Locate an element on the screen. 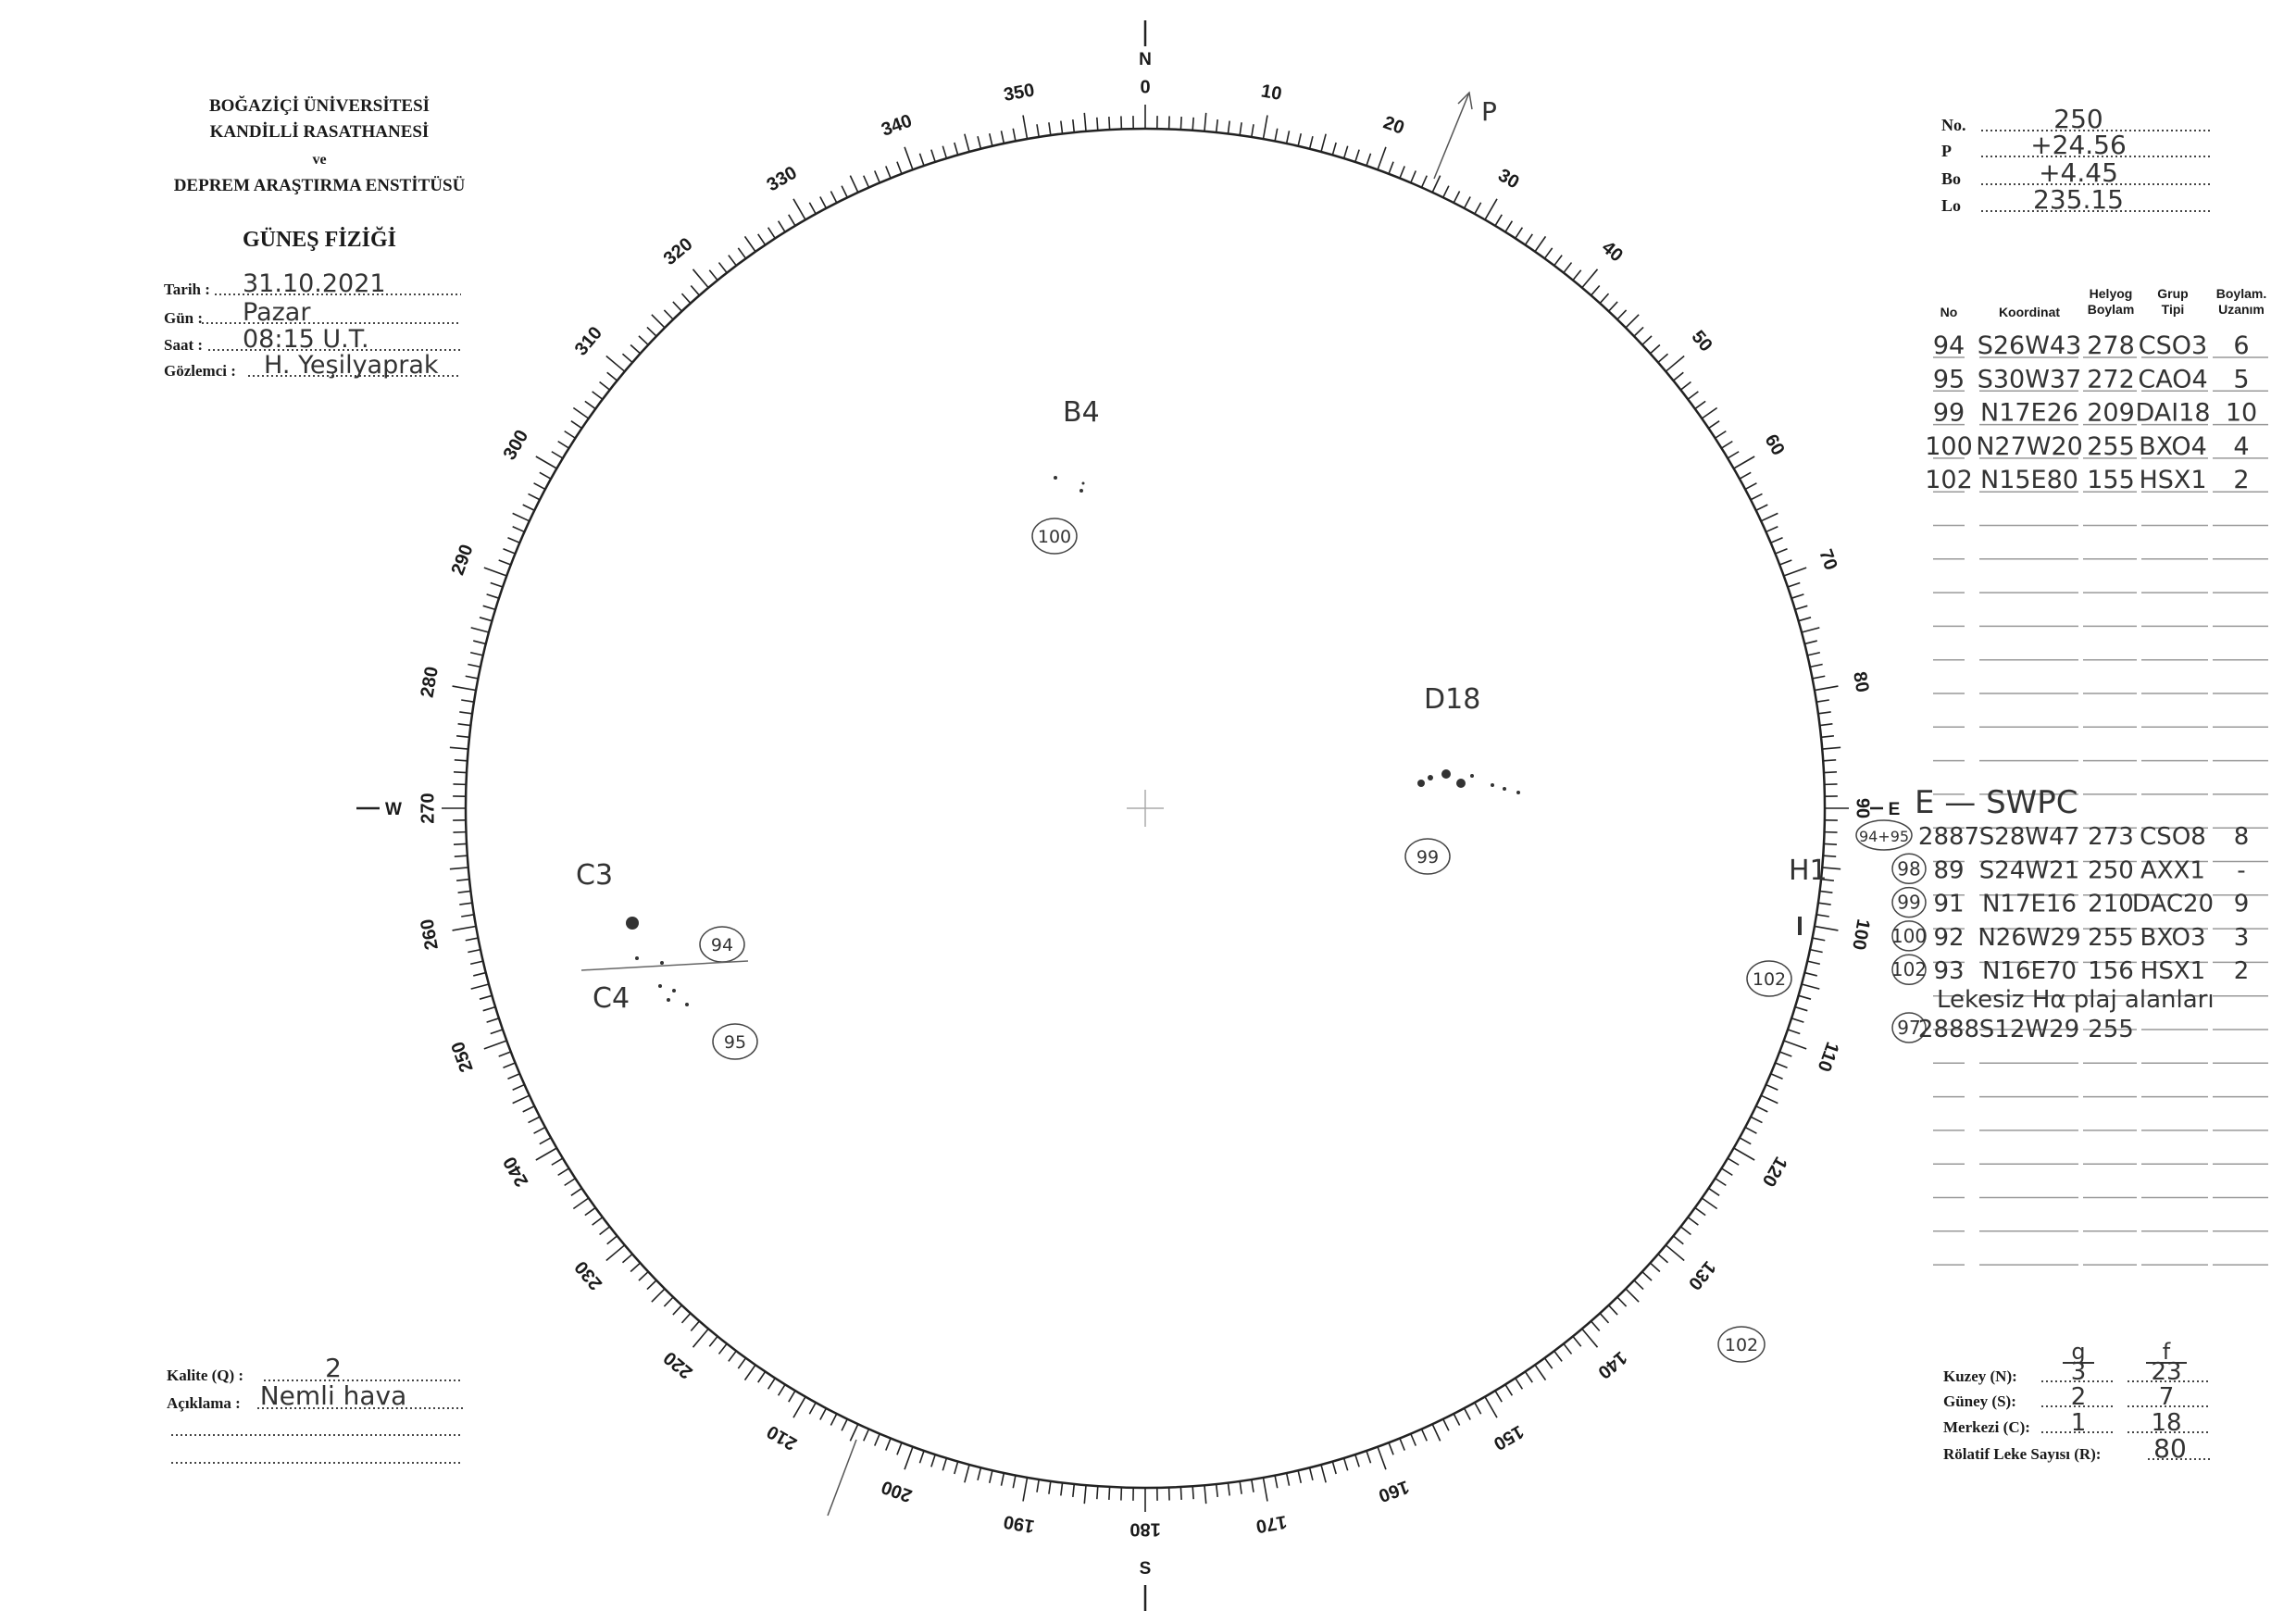 This screenshot has width=2296, height=1623. table-cell: 94 is located at coordinates (1949, 345).